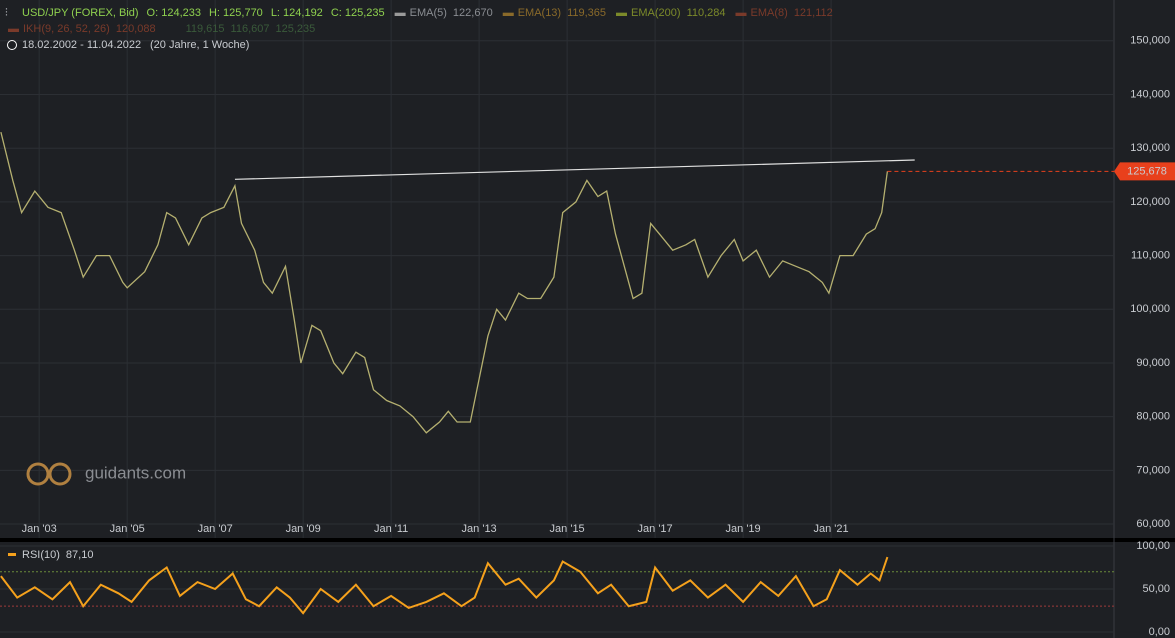 This screenshot has height=638, width=1175. What do you see at coordinates (297, 13) in the screenshot?
I see `ohlc: L: 124,192` at bounding box center [297, 13].